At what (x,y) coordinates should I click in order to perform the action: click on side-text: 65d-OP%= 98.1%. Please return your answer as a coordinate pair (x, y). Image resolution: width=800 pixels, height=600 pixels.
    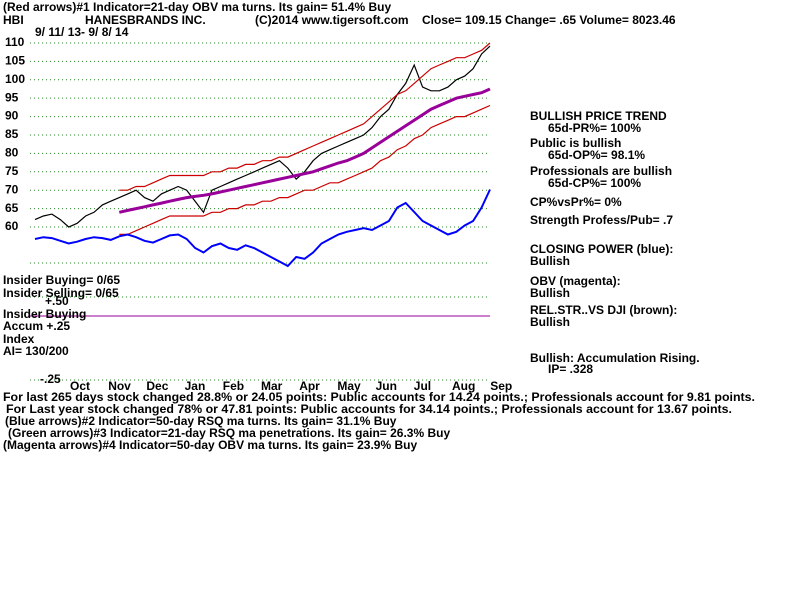
    Looking at the image, I should click on (596, 155).